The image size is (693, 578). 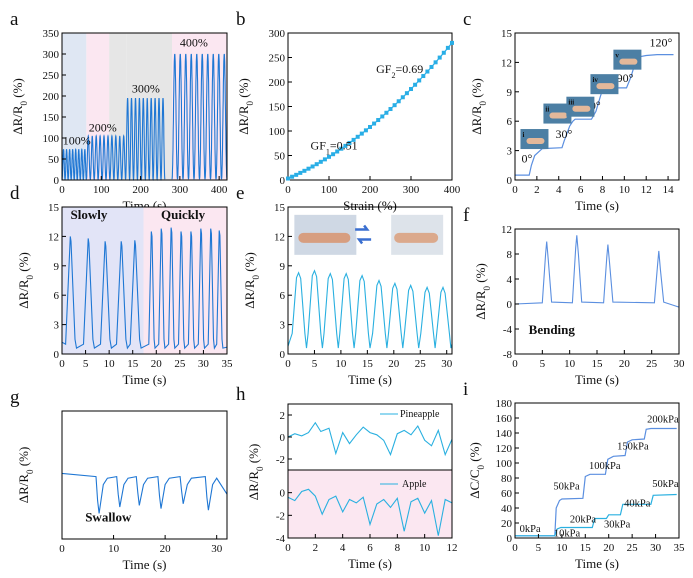 What do you see at coordinates (504, 419) in the screenshot?
I see `y-tick-label: 160` at bounding box center [504, 419].